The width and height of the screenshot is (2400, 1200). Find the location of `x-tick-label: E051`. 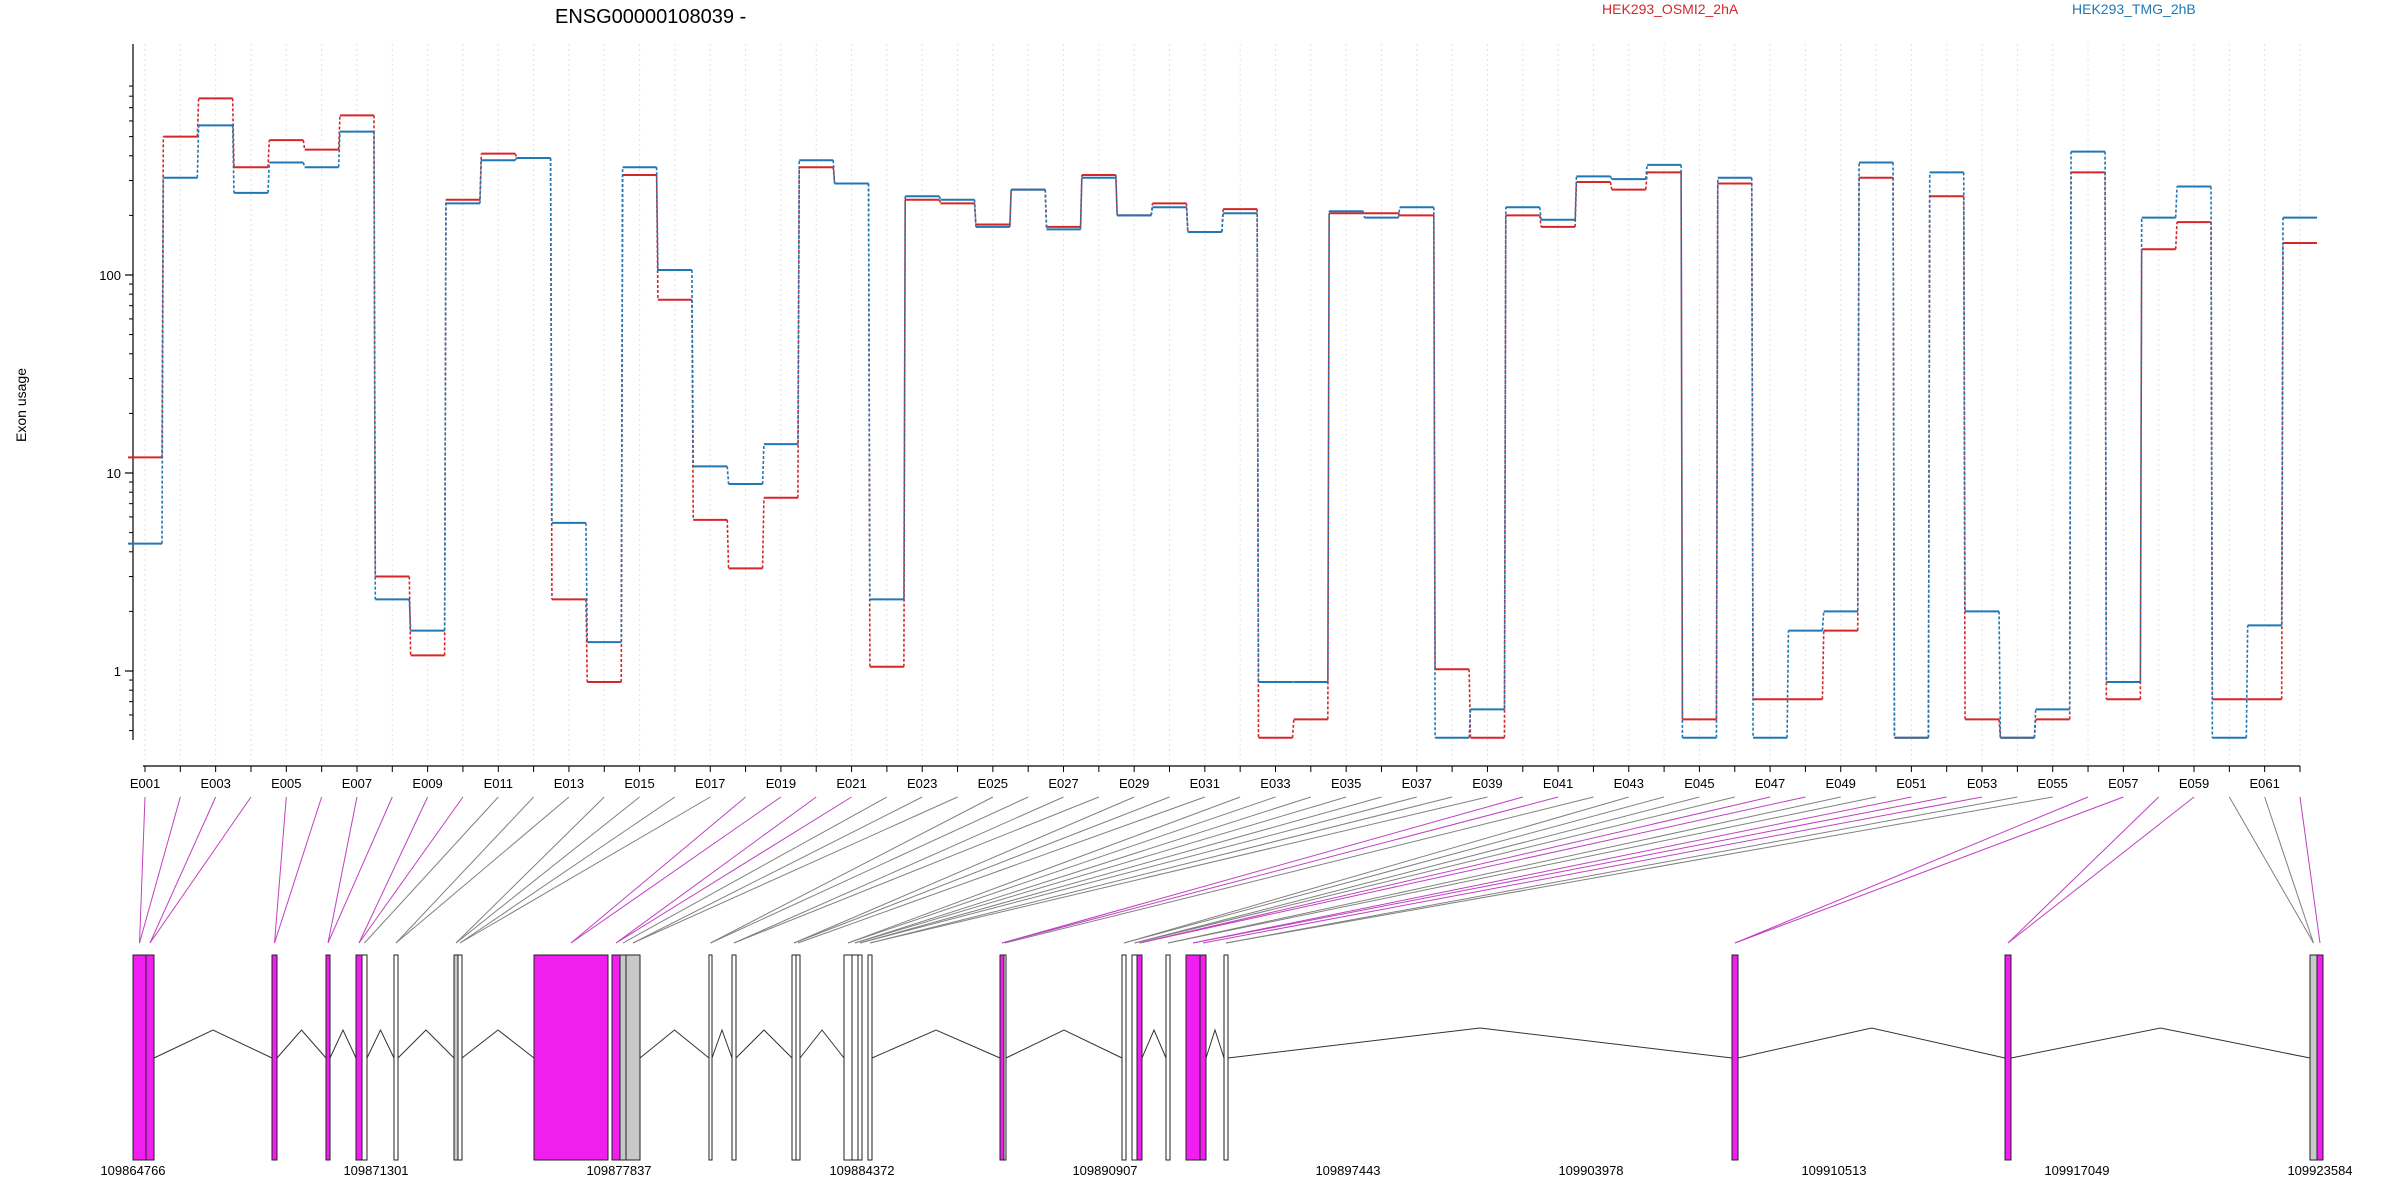

x-tick-label: E051 is located at coordinates (1911, 783).